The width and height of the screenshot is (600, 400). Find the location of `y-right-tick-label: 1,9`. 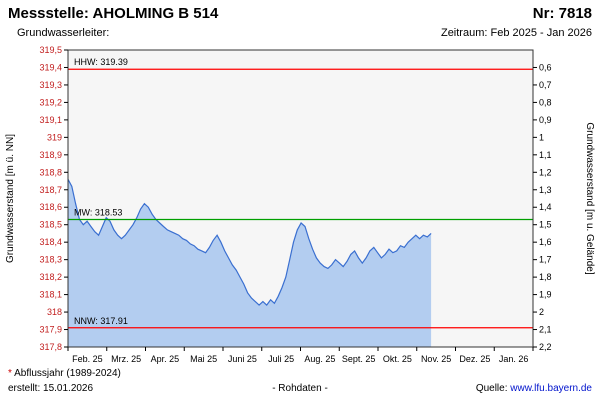

y-right-tick-label: 1,9 is located at coordinates (545, 295).